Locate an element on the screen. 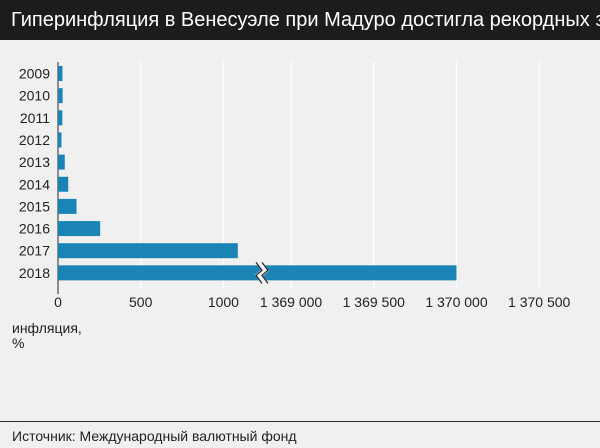  bar-2011 is located at coordinates (60, 118).